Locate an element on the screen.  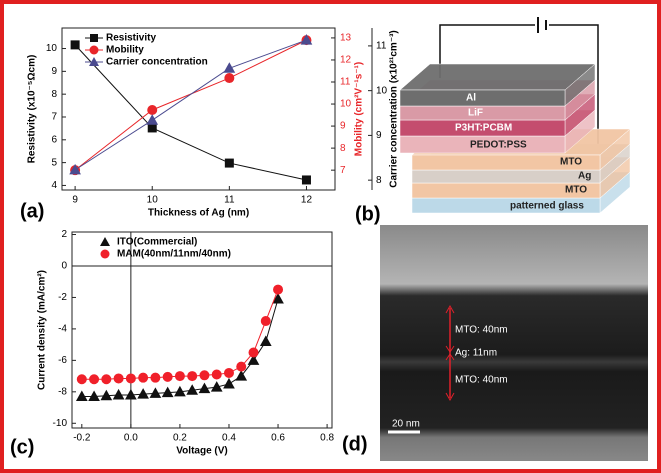
x-tick-label: 0.6 is located at coordinates (278, 438).